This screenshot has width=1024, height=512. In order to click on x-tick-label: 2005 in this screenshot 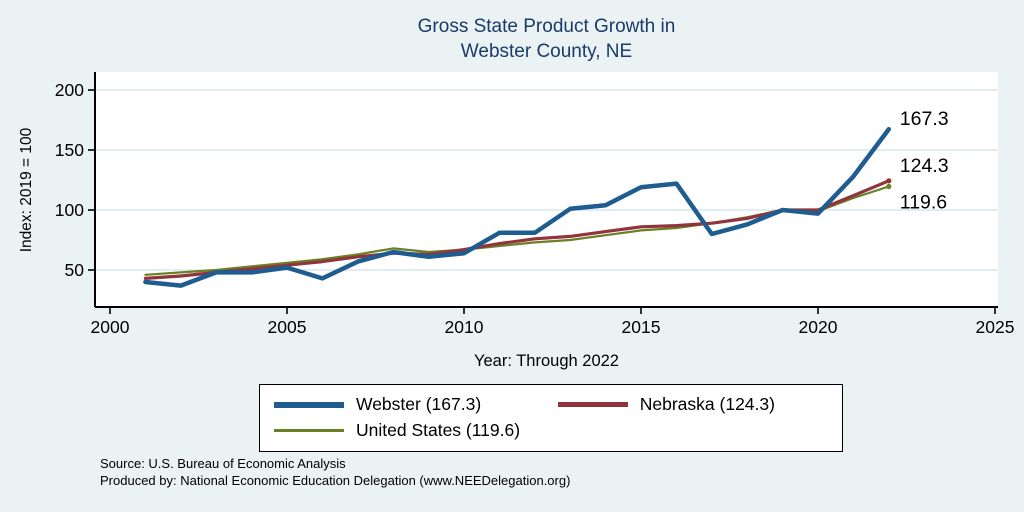, I will do `click(287, 327)`.